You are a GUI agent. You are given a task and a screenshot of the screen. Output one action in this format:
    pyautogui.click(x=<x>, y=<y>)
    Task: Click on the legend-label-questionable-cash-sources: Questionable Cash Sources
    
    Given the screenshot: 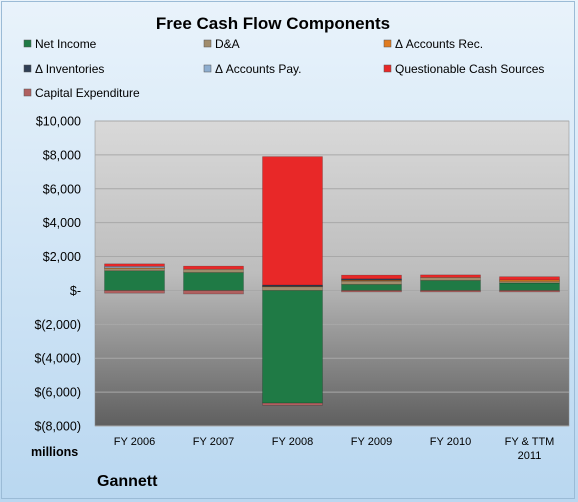 What is the action you would take?
    pyautogui.click(x=469, y=69)
    